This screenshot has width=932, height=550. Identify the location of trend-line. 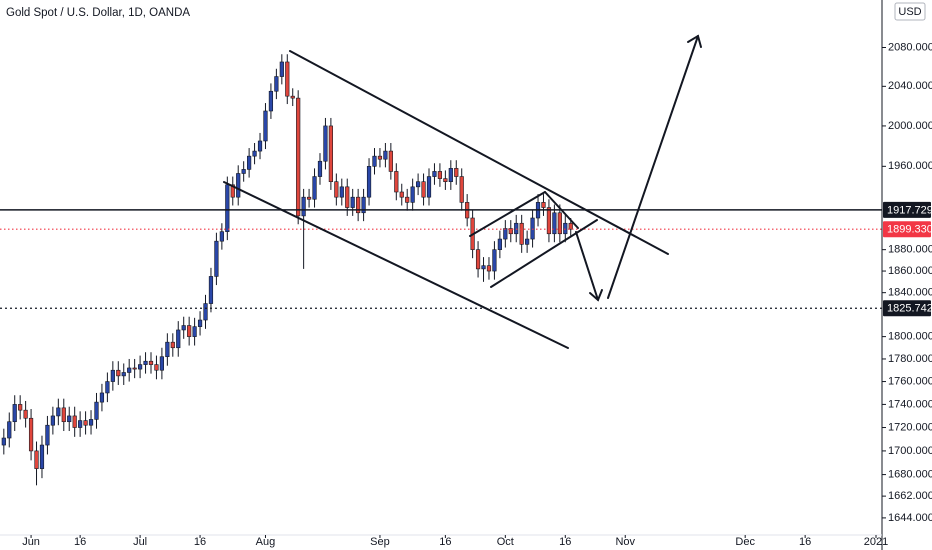
(396, 265).